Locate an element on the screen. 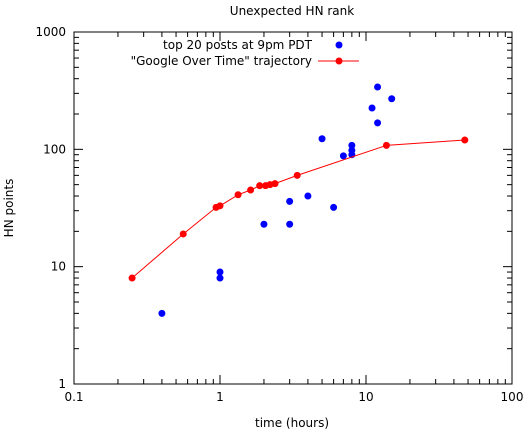  y-tick-label: 1 is located at coordinates (62, 384).